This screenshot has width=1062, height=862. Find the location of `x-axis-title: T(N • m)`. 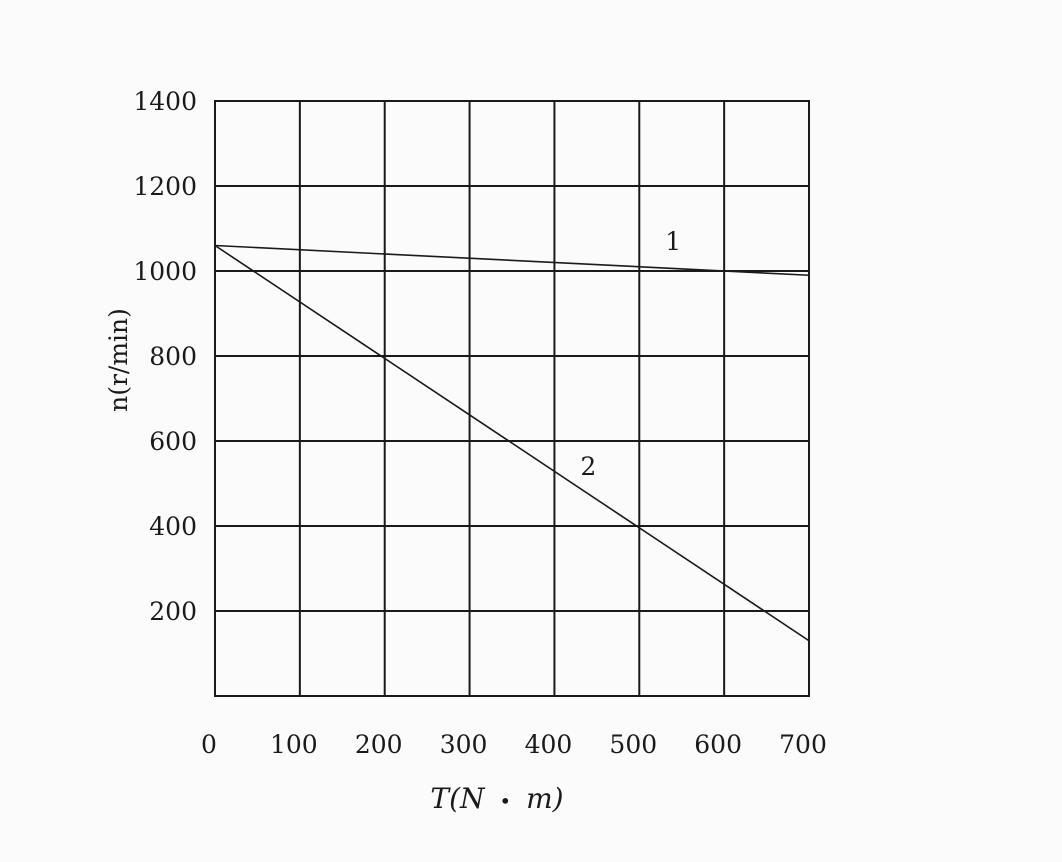

x-axis-title: T(N • m) is located at coordinates (496, 798).